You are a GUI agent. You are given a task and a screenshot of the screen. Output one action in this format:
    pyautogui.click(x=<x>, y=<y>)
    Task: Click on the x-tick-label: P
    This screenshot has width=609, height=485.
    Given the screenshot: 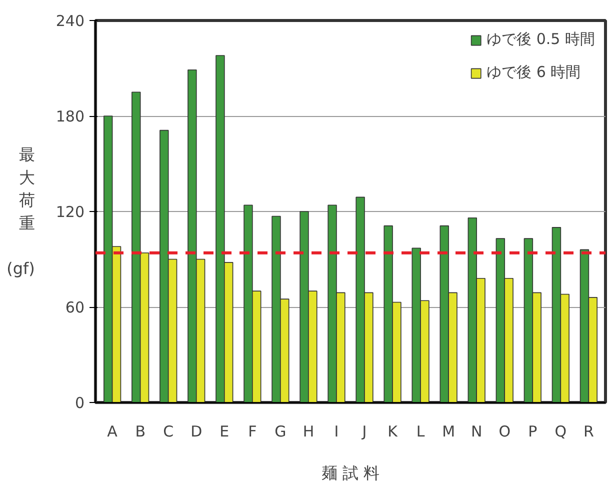 What is the action you would take?
    pyautogui.click(x=533, y=431)
    